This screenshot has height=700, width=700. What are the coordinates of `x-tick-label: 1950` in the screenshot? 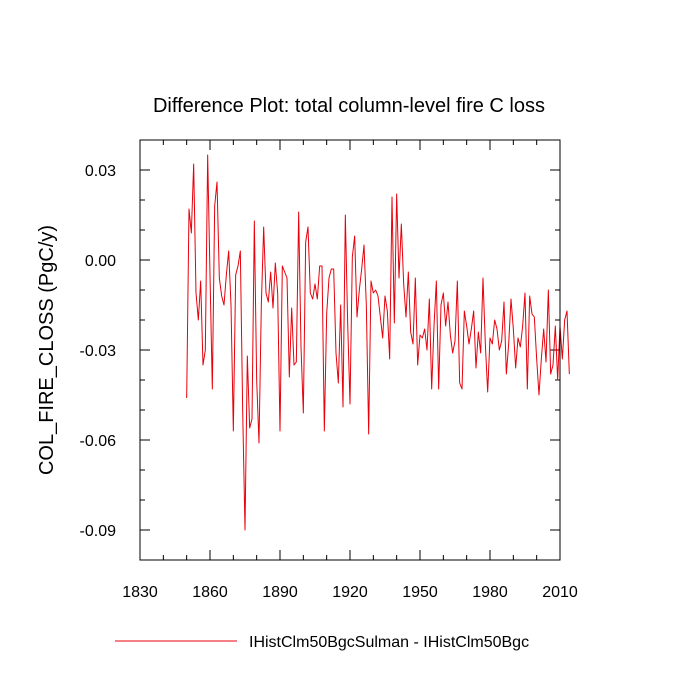 It's located at (420, 592).